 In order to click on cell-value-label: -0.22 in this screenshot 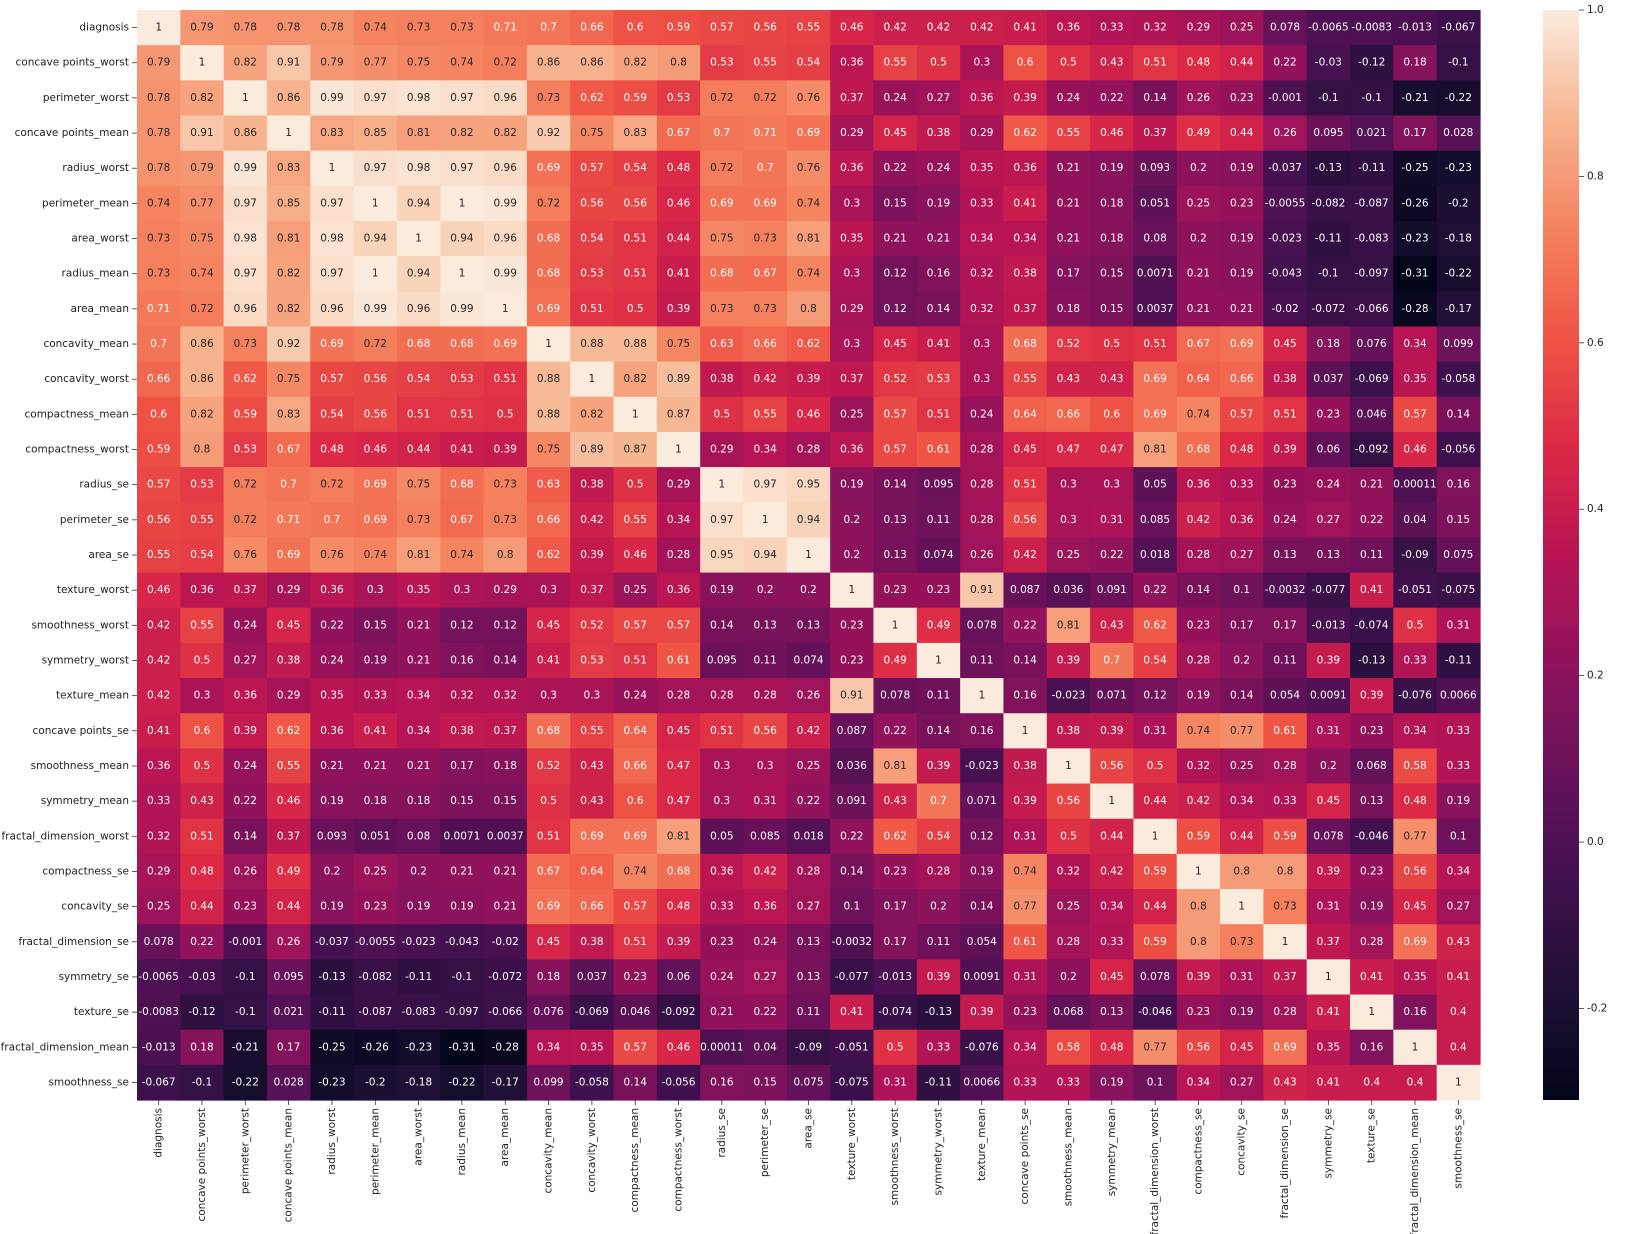, I will do `click(461, 1082)`.